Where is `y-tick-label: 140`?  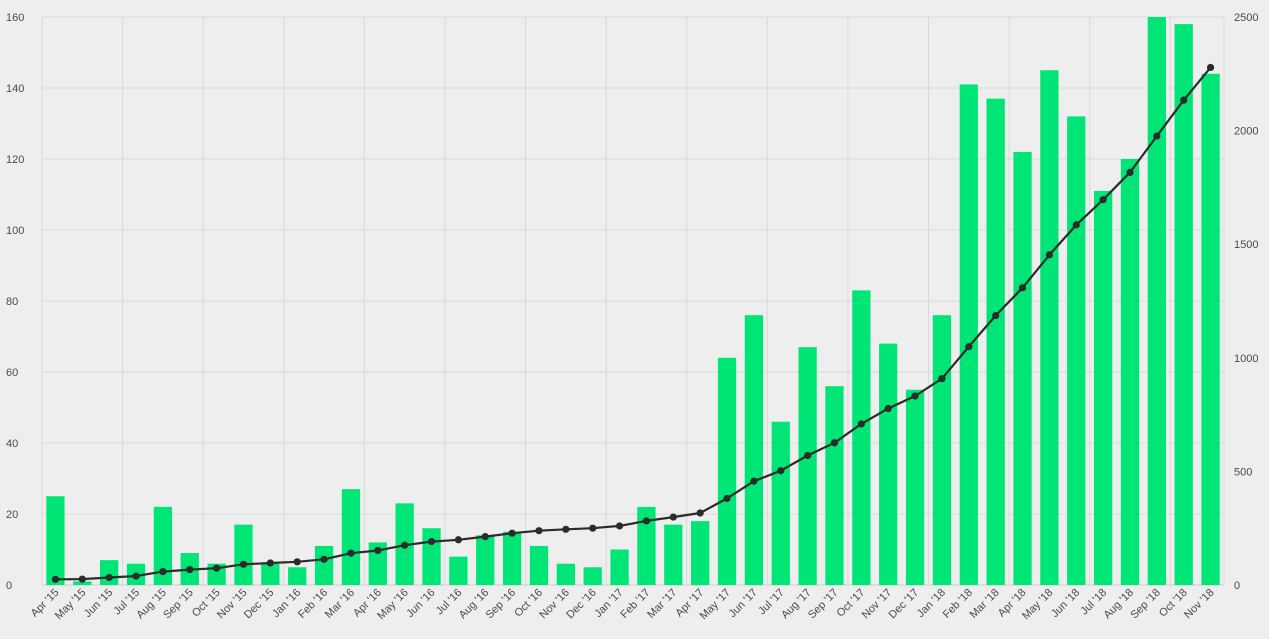
y-tick-label: 140 is located at coordinates (15, 89).